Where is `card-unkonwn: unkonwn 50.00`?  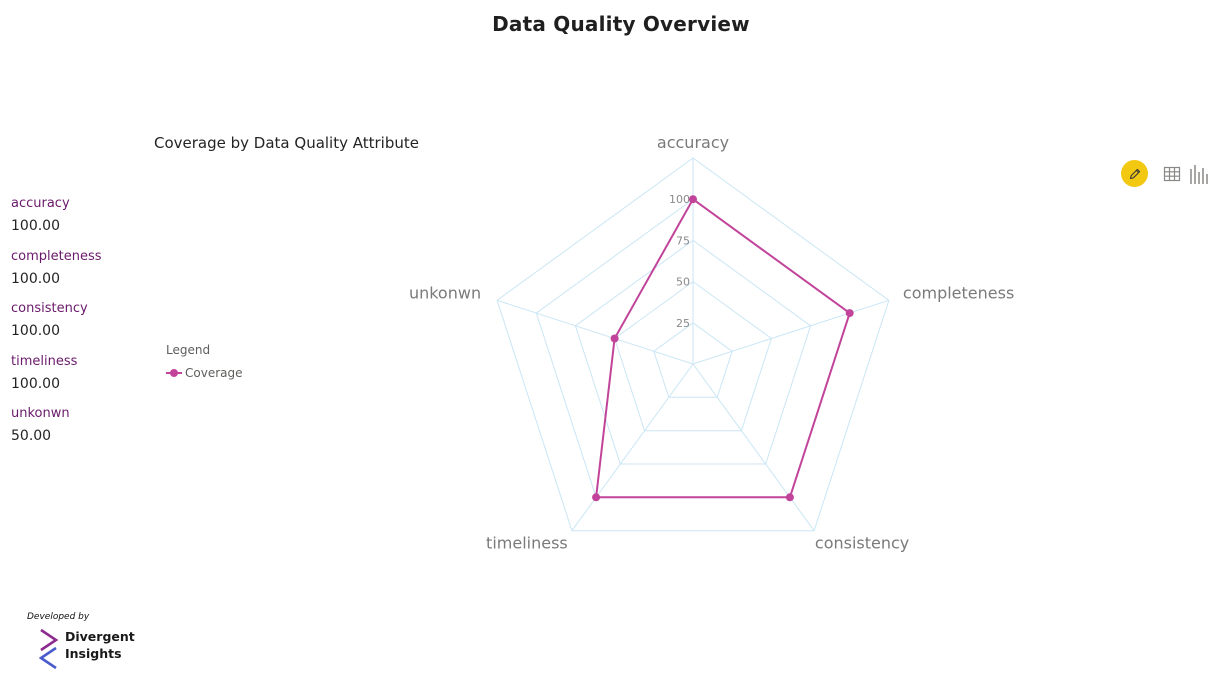
card-unkonwn: unkonwn 50.00 is located at coordinates (76, 432).